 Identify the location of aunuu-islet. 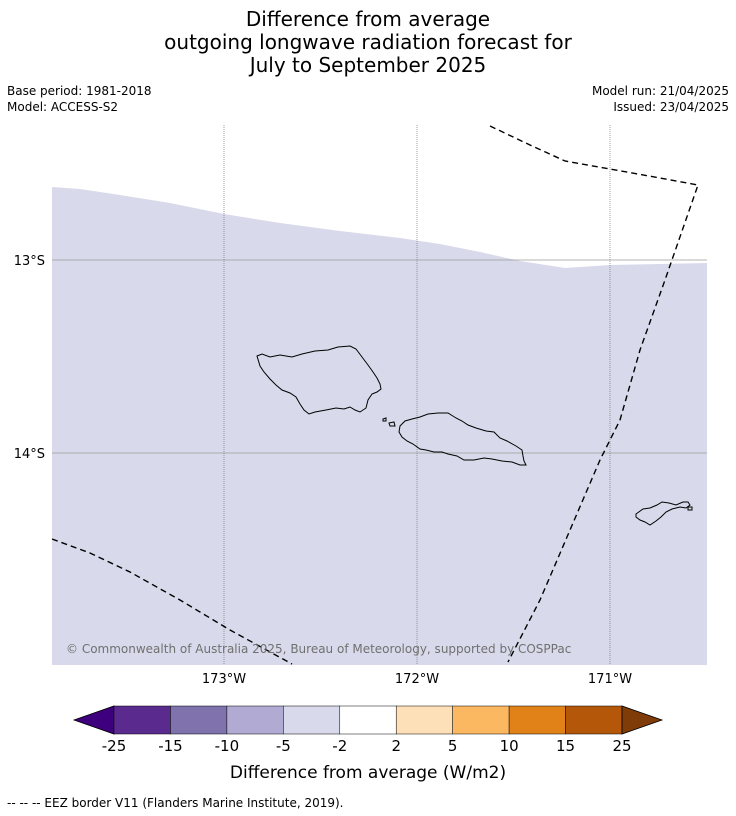
(690, 508).